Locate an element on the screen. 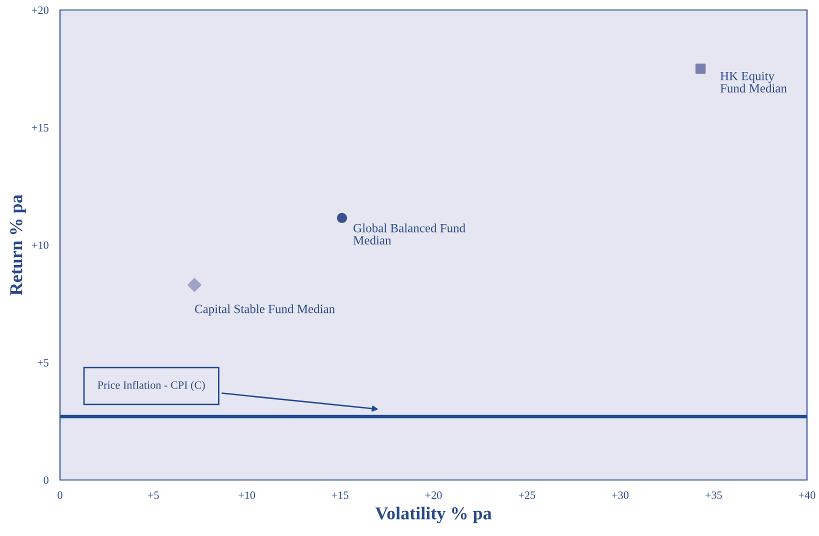 The image size is (819, 536). series-label: HK Equity Fund Median is located at coordinates (753, 82).